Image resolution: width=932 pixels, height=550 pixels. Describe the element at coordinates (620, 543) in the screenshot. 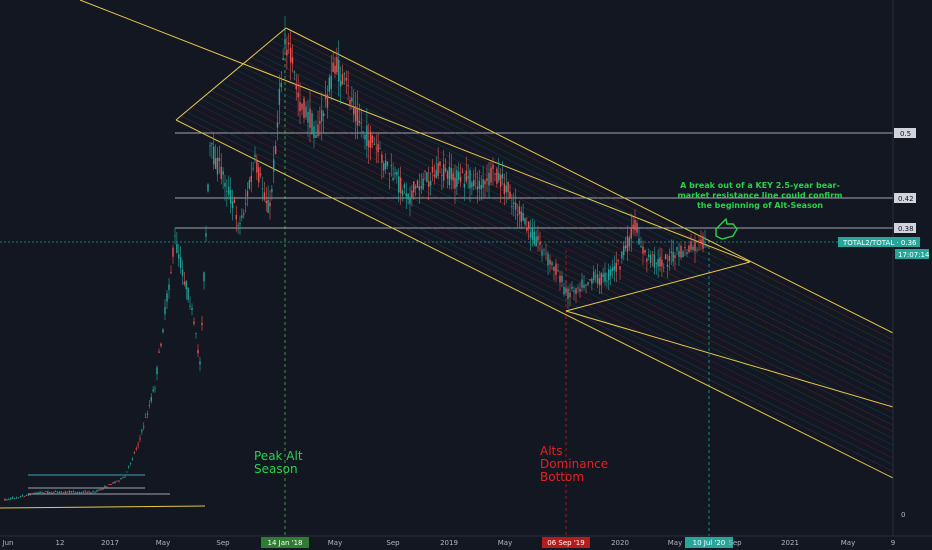

I see `time-tick-label: 2020` at that location.